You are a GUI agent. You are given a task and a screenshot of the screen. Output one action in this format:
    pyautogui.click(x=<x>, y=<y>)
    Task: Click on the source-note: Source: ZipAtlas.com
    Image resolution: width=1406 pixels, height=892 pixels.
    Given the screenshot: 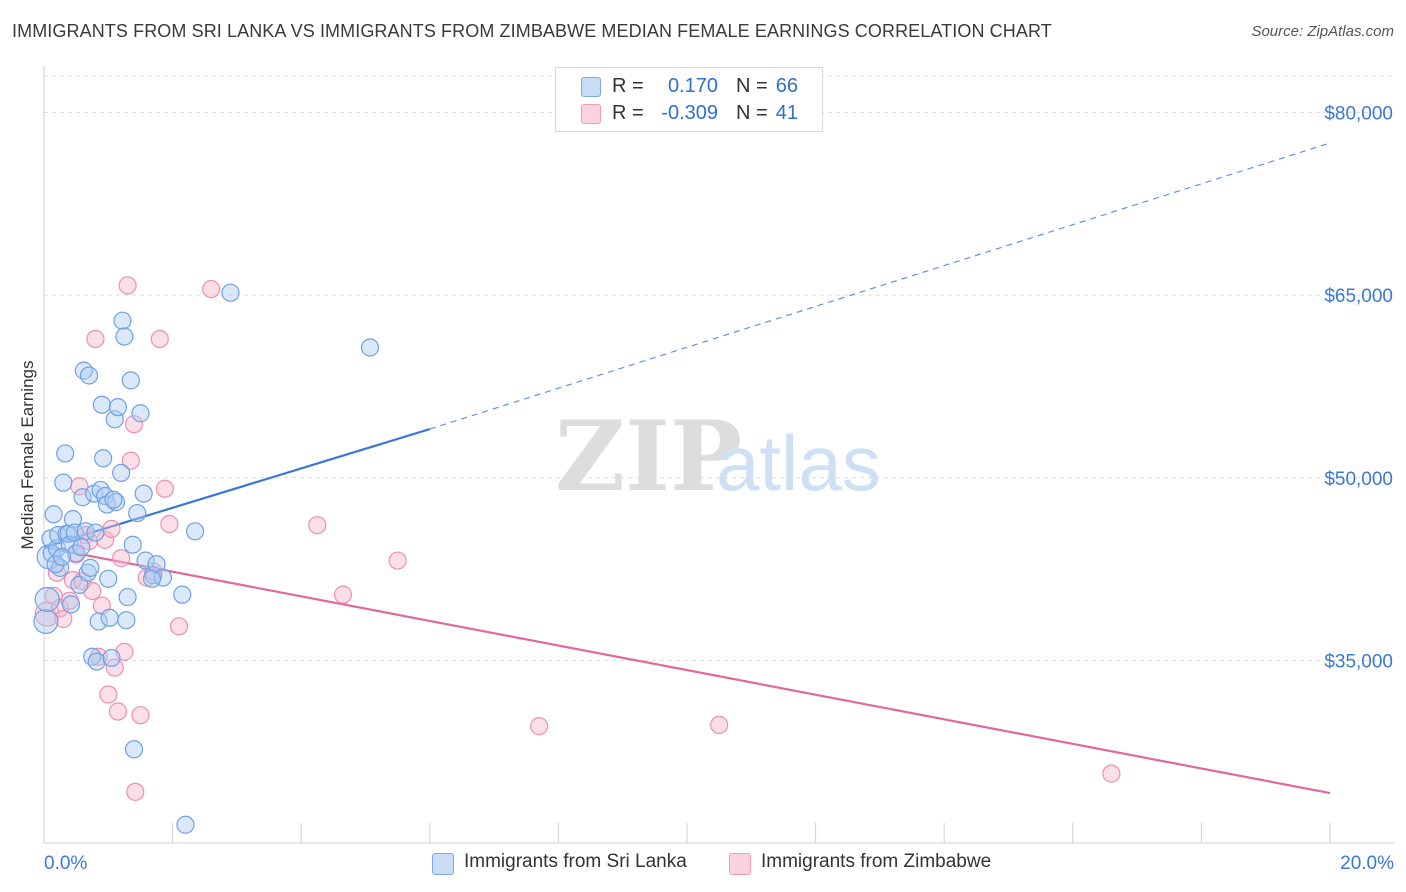 What is the action you would take?
    pyautogui.click(x=1322, y=31)
    